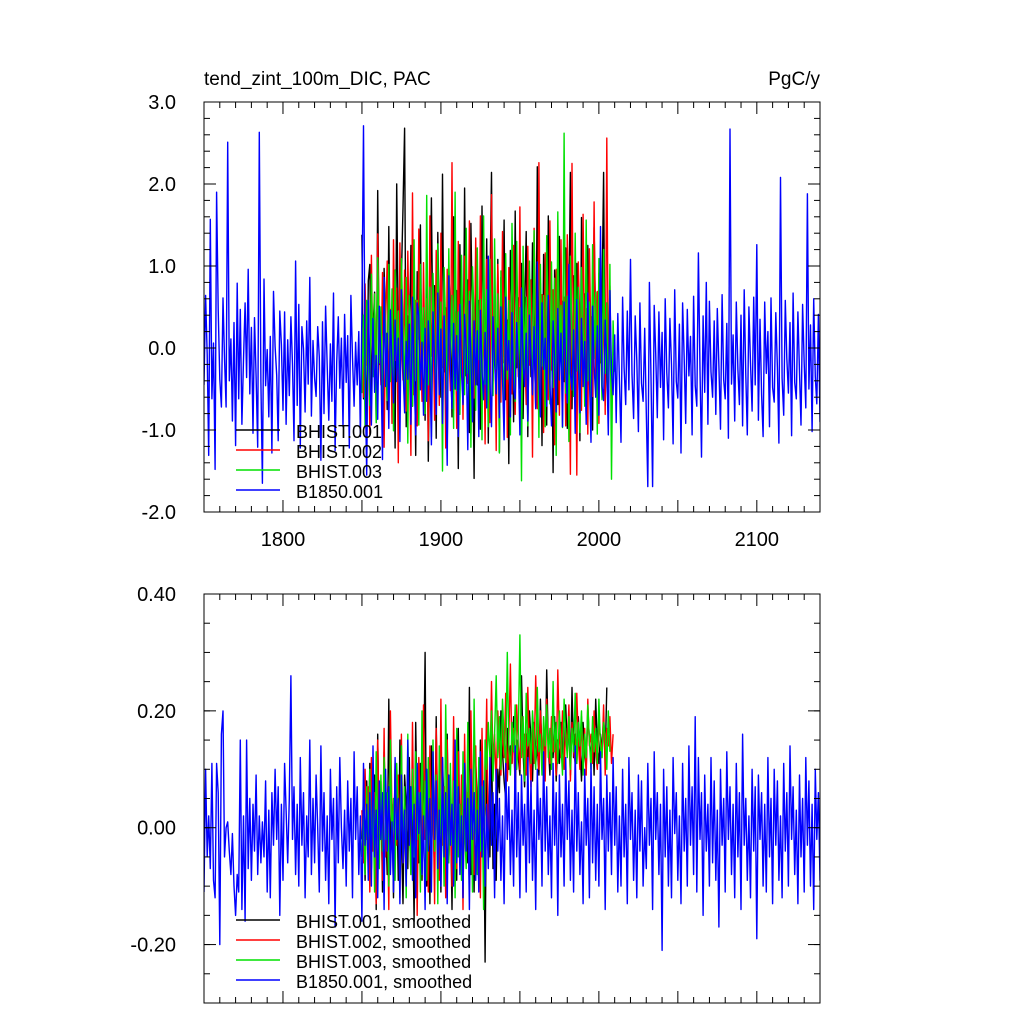  What do you see at coordinates (383, 942) in the screenshot?
I see `legend-entry: BHIST.002, smoothed` at bounding box center [383, 942].